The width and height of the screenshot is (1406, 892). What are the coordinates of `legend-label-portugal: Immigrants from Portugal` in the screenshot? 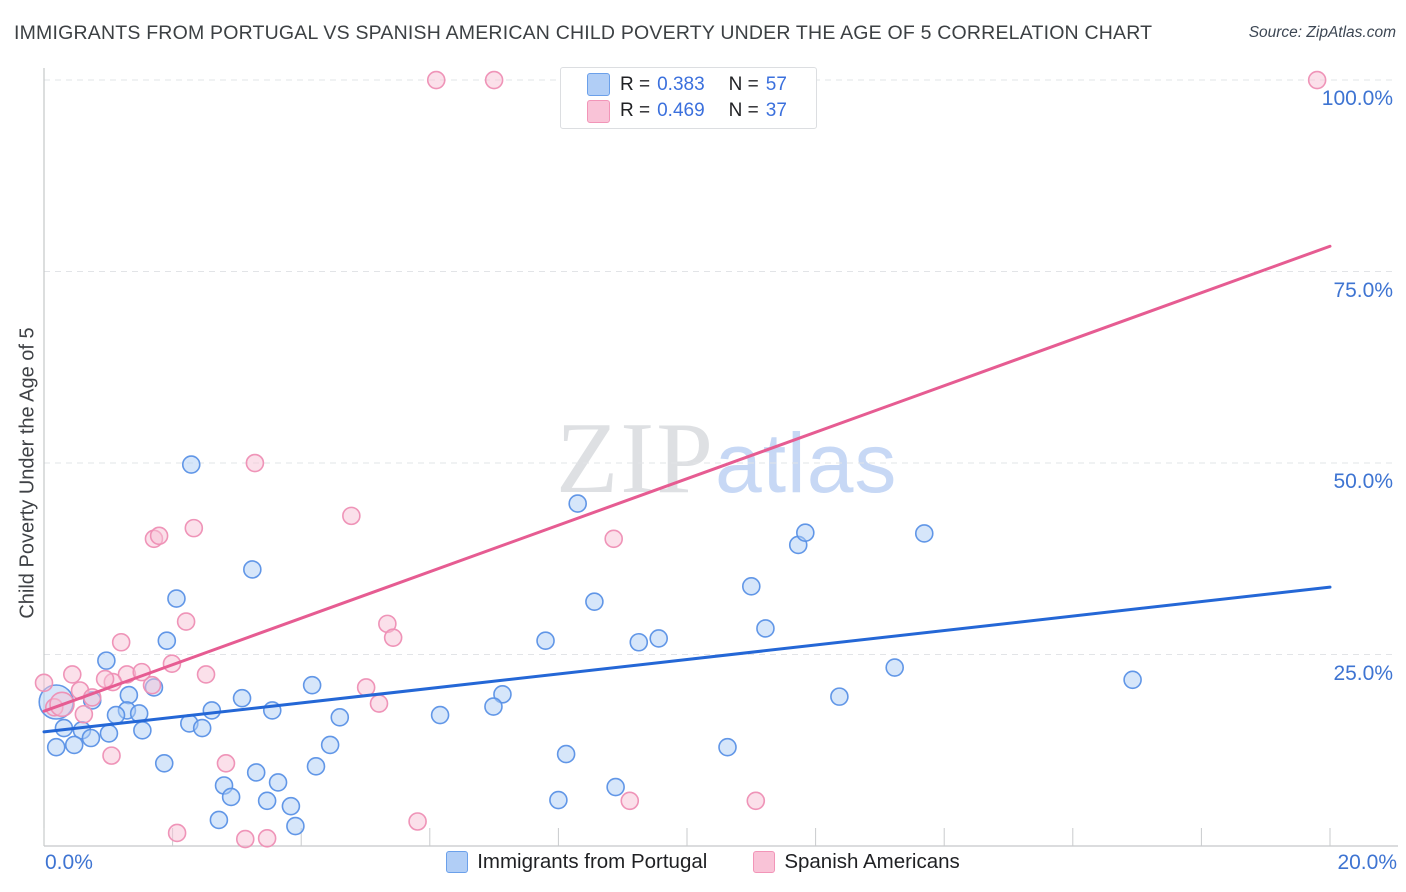 It's located at (592, 861).